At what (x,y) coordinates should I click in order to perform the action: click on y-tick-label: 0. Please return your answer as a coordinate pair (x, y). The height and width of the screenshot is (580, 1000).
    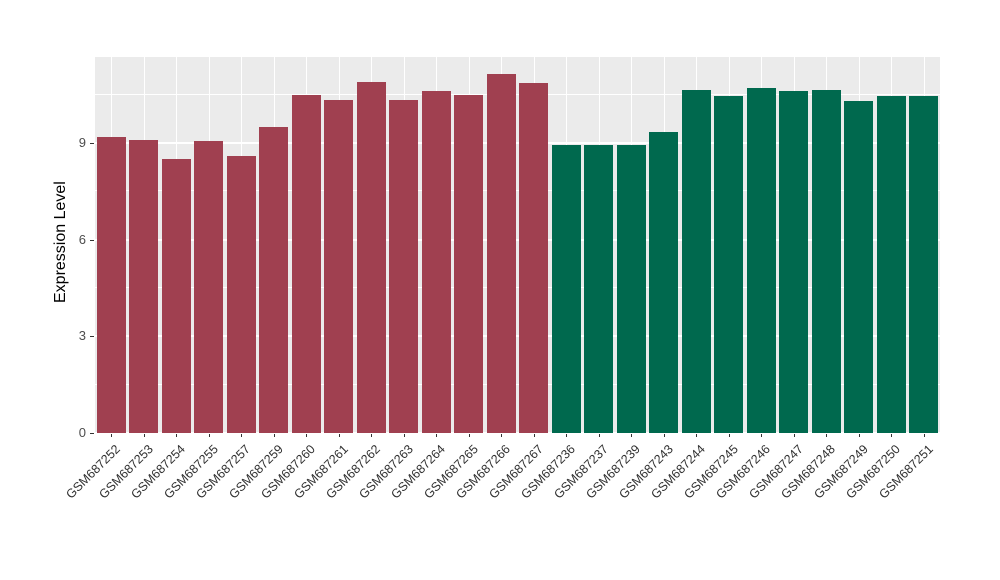
    Looking at the image, I should click on (82, 432).